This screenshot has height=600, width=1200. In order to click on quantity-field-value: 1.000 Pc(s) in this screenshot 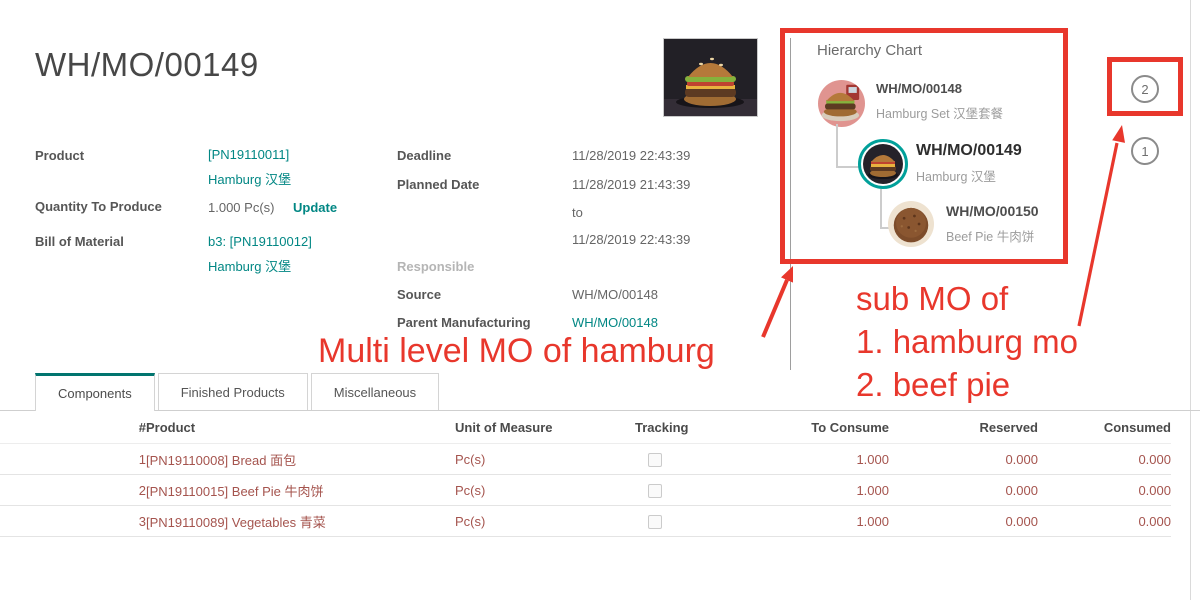, I will do `click(241, 207)`.